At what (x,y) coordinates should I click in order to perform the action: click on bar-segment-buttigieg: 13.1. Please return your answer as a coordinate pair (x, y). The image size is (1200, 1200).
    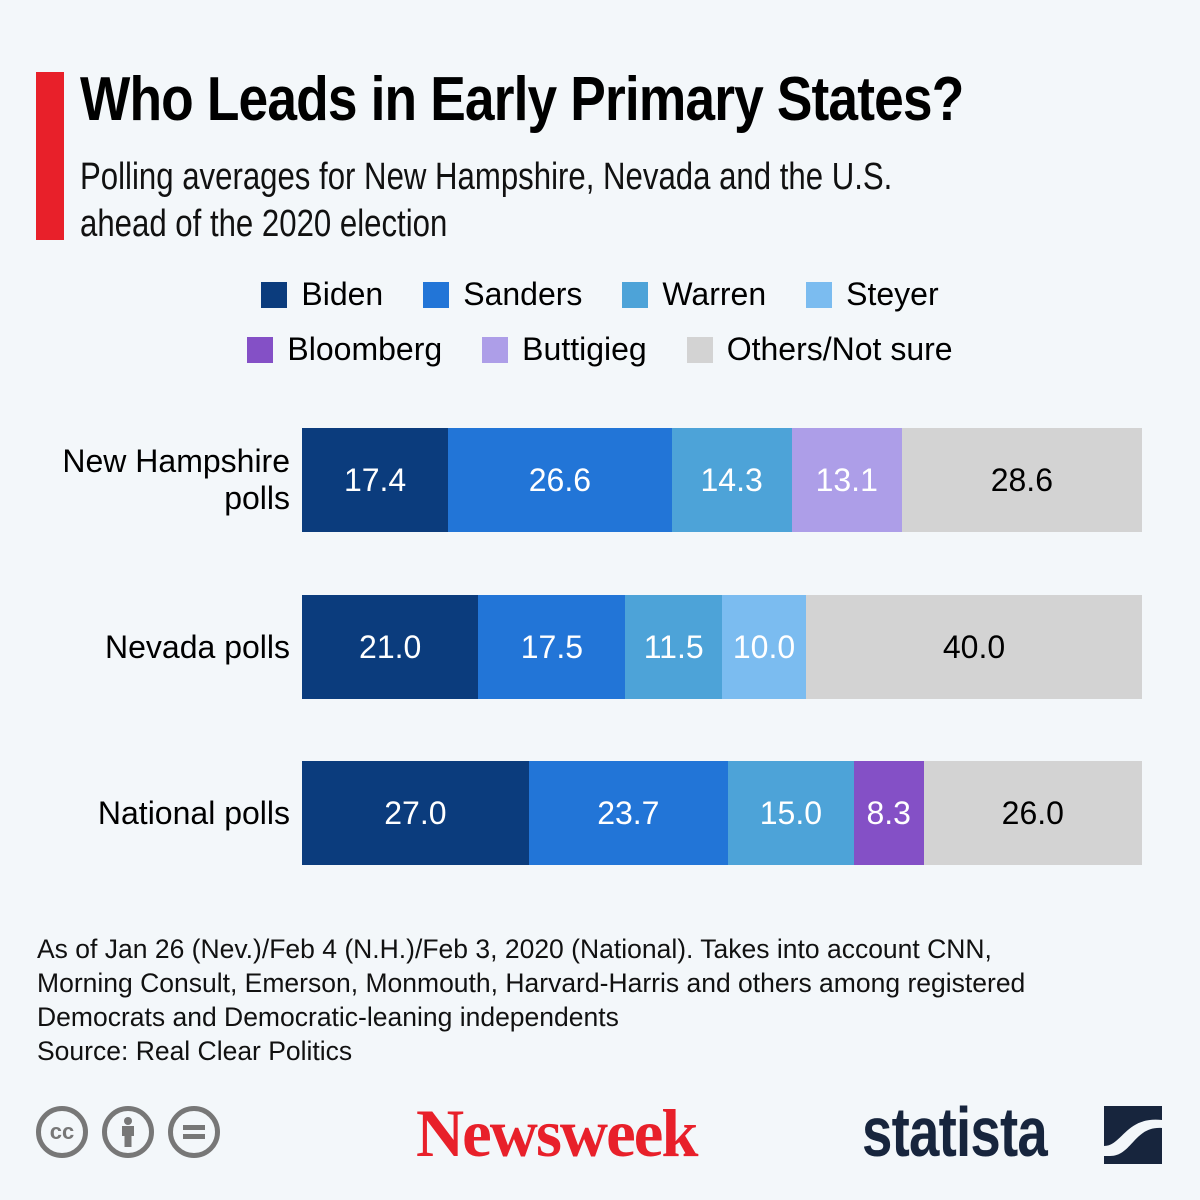
    Looking at the image, I should click on (846, 480).